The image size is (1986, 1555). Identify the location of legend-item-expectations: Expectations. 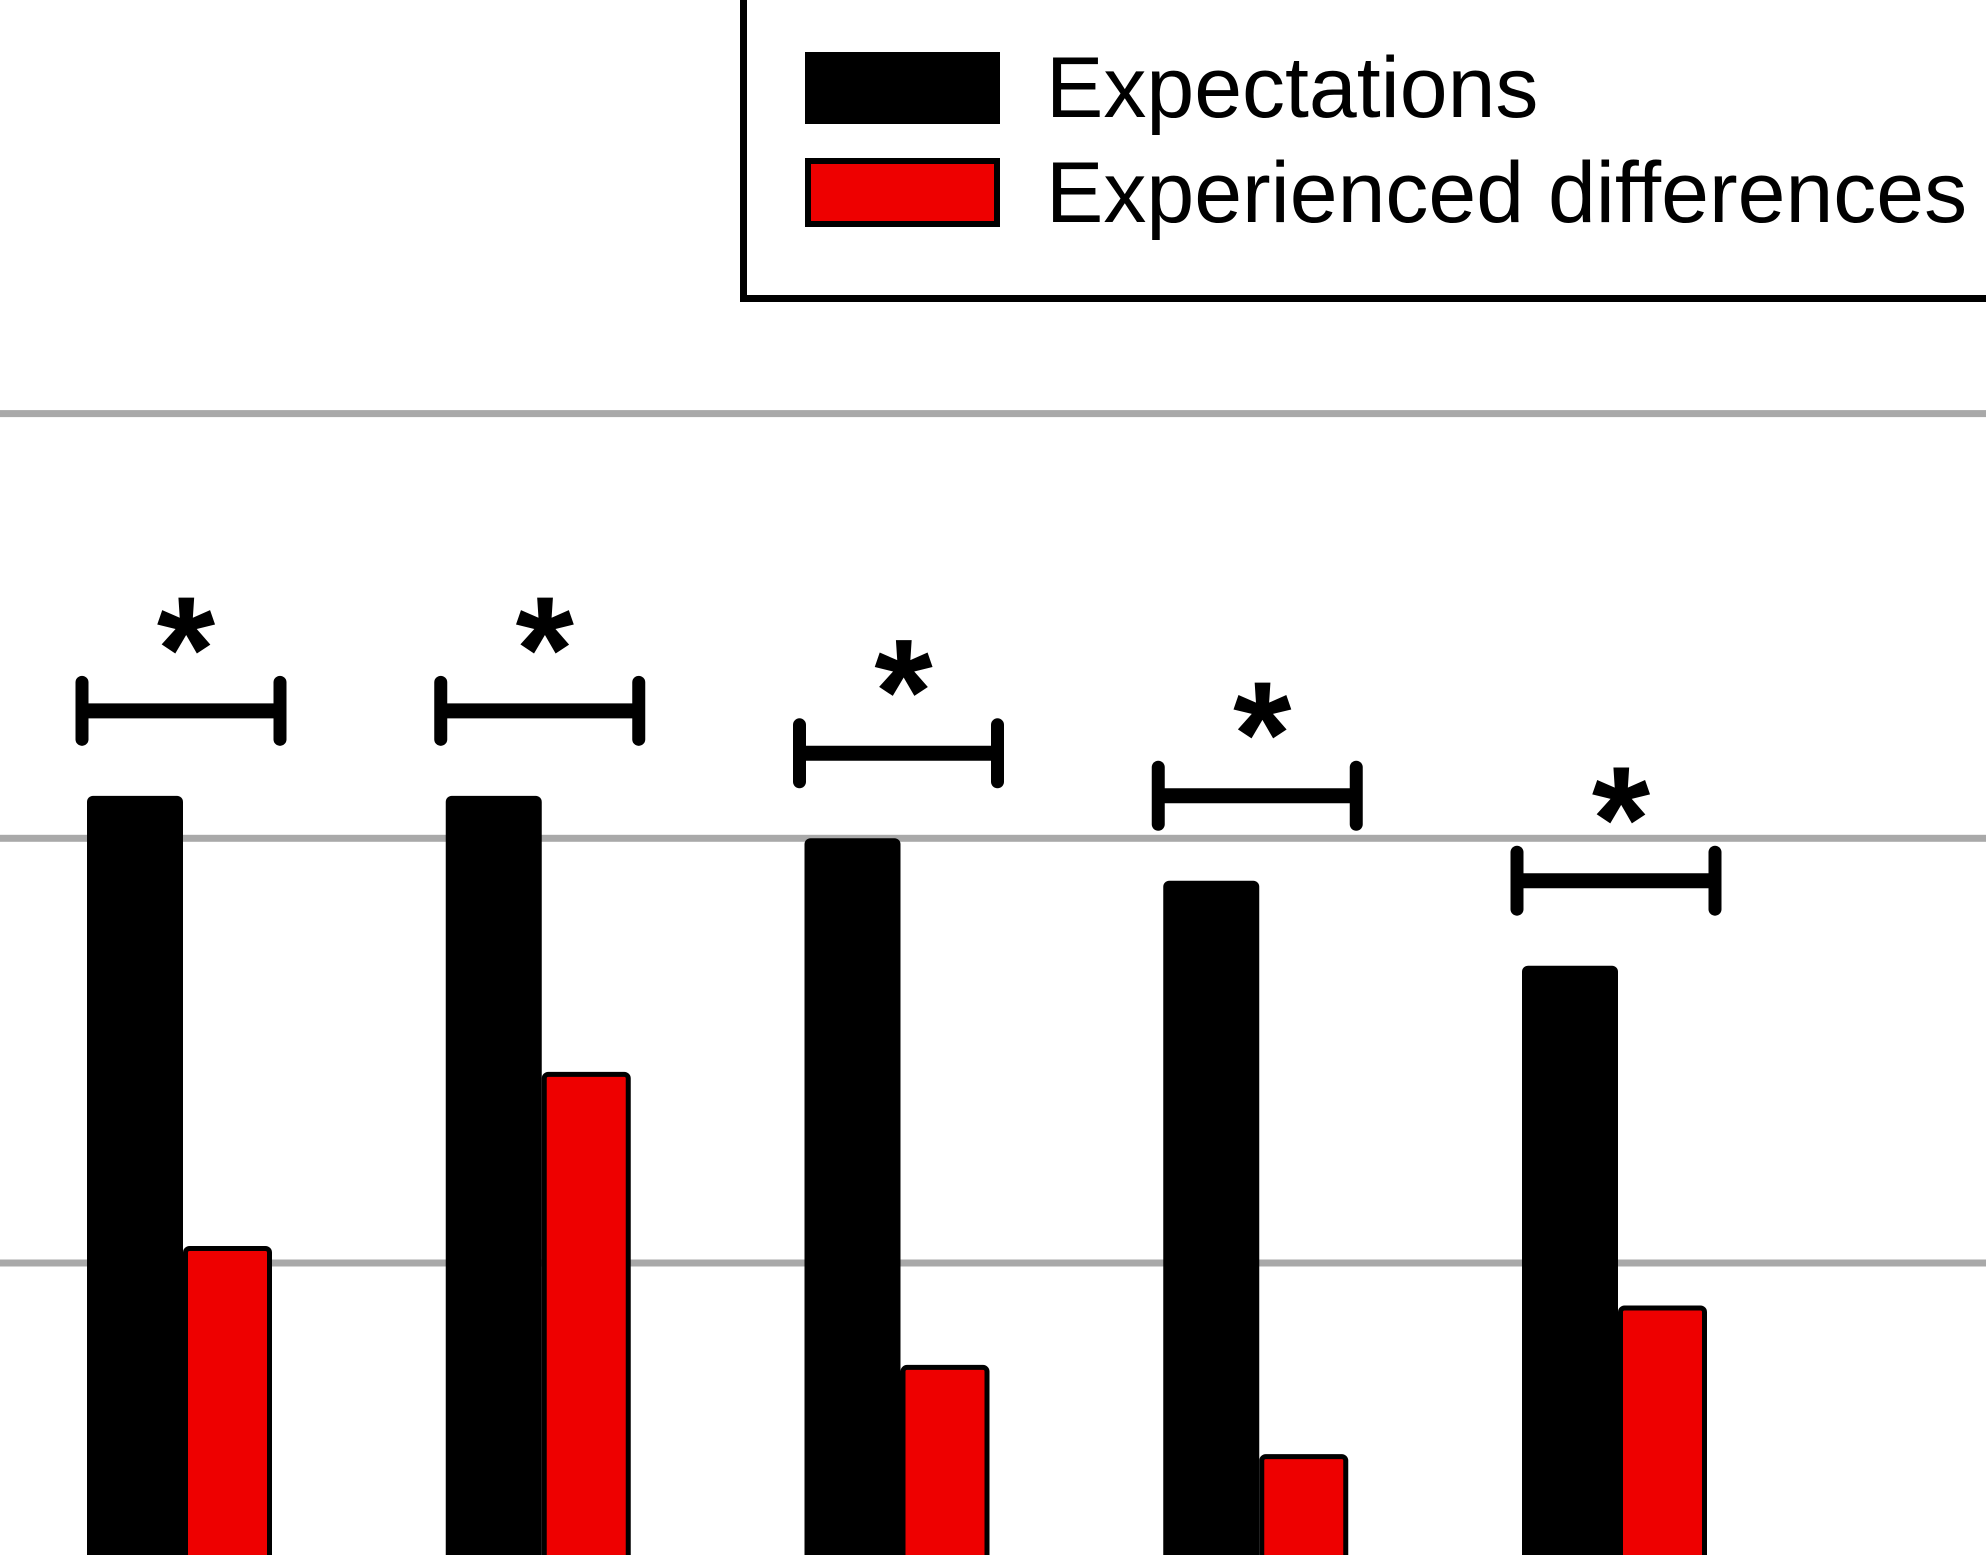
(1171, 88).